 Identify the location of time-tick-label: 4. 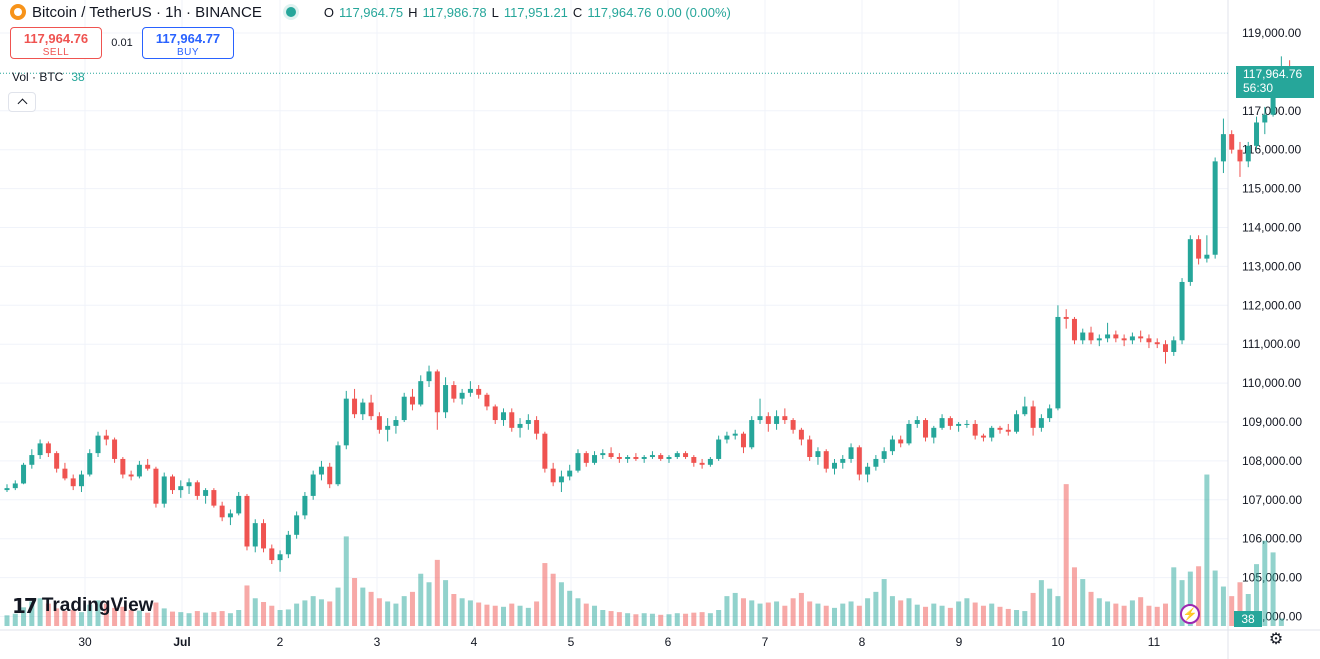
(474, 642).